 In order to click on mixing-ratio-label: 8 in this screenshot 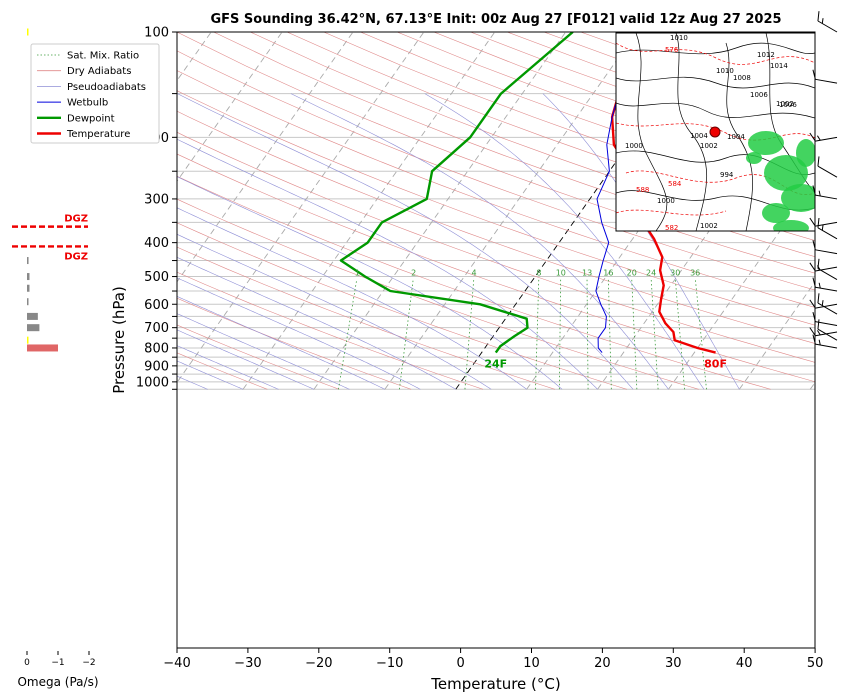, I will do `click(538, 273)`.